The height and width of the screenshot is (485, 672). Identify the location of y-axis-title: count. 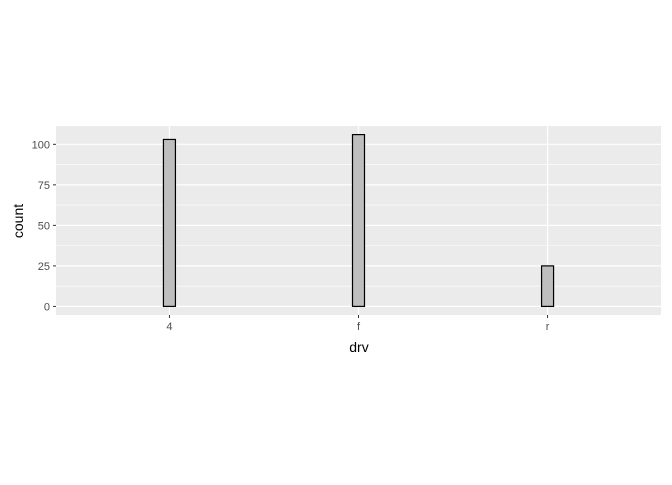
(18, 221).